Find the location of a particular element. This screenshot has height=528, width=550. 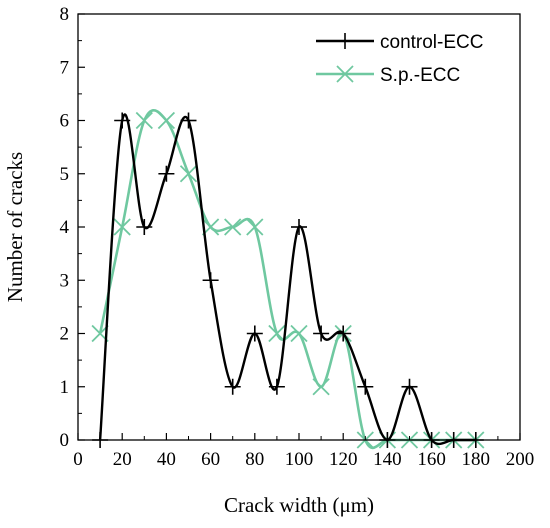

legend: control-ECC S.p.-ECC is located at coordinates (399, 59).